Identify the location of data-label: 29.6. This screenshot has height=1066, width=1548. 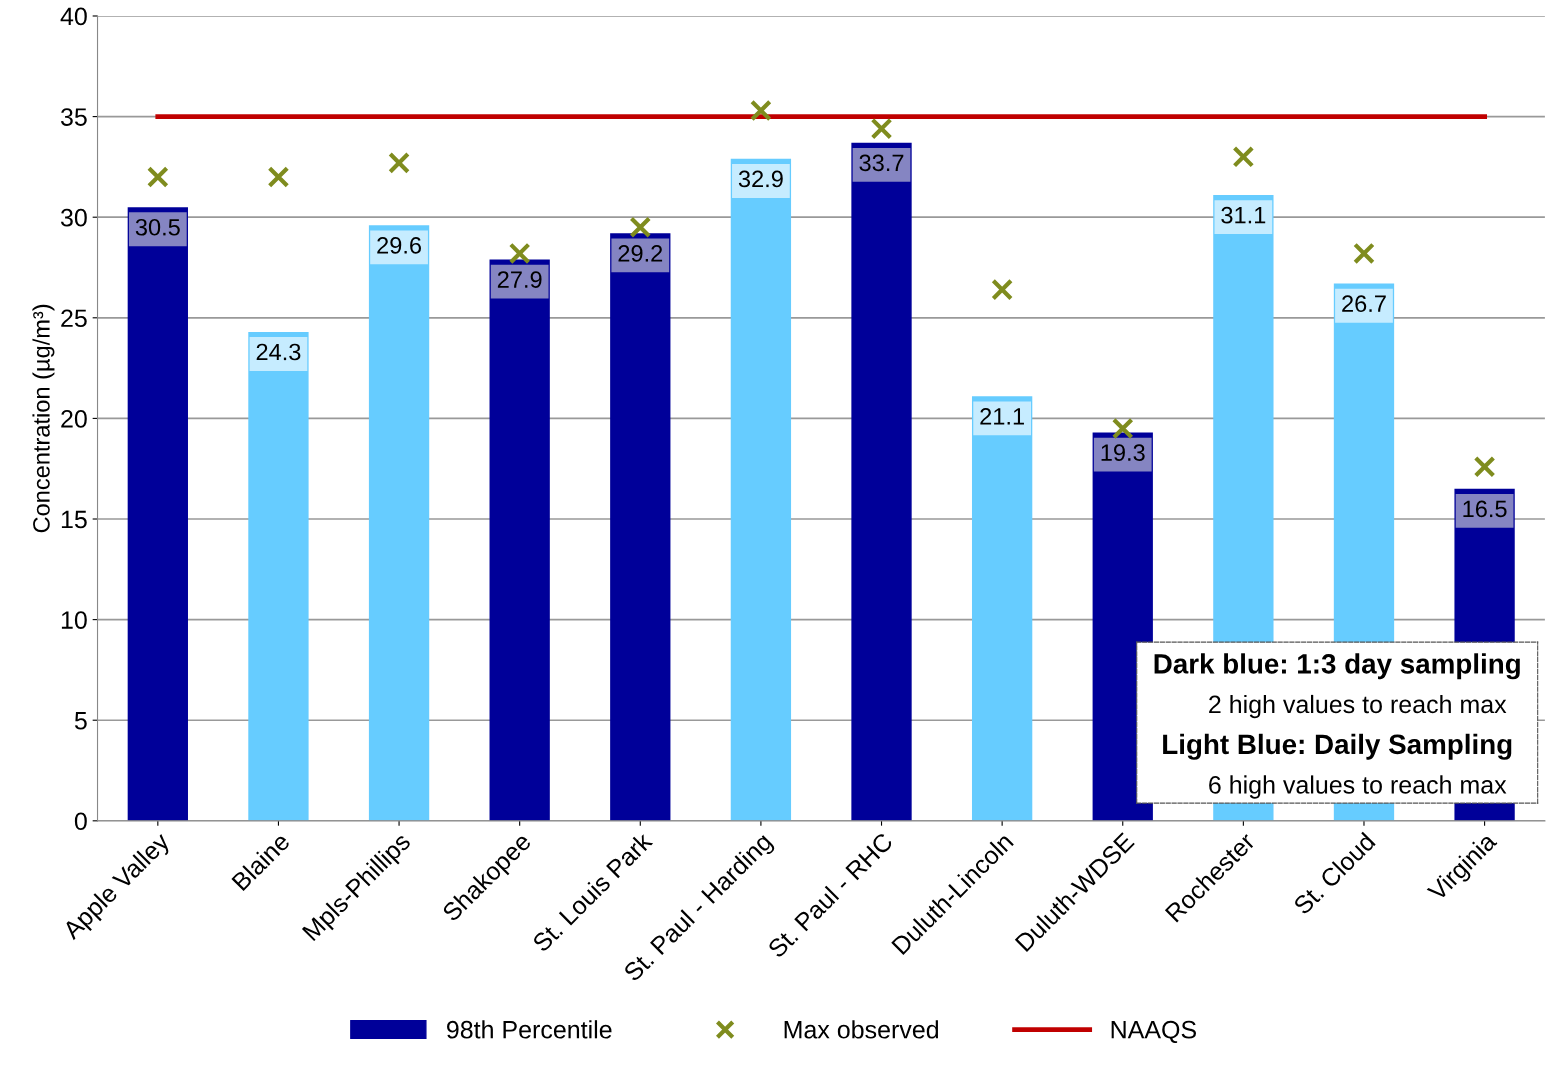
(399, 245).